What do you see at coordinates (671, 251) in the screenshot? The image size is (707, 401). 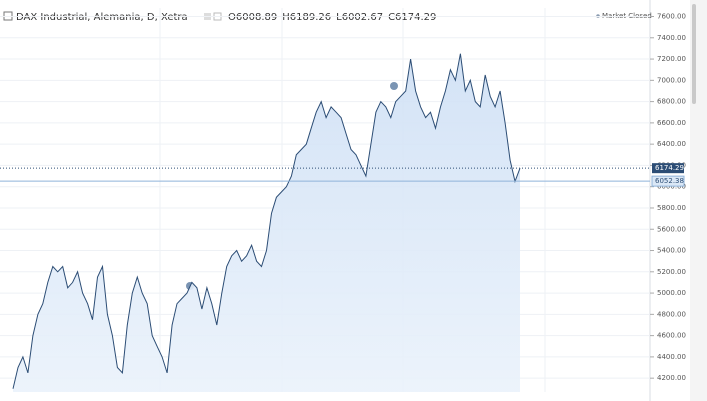 I see `y-tick-label: 5400.00` at bounding box center [671, 251].